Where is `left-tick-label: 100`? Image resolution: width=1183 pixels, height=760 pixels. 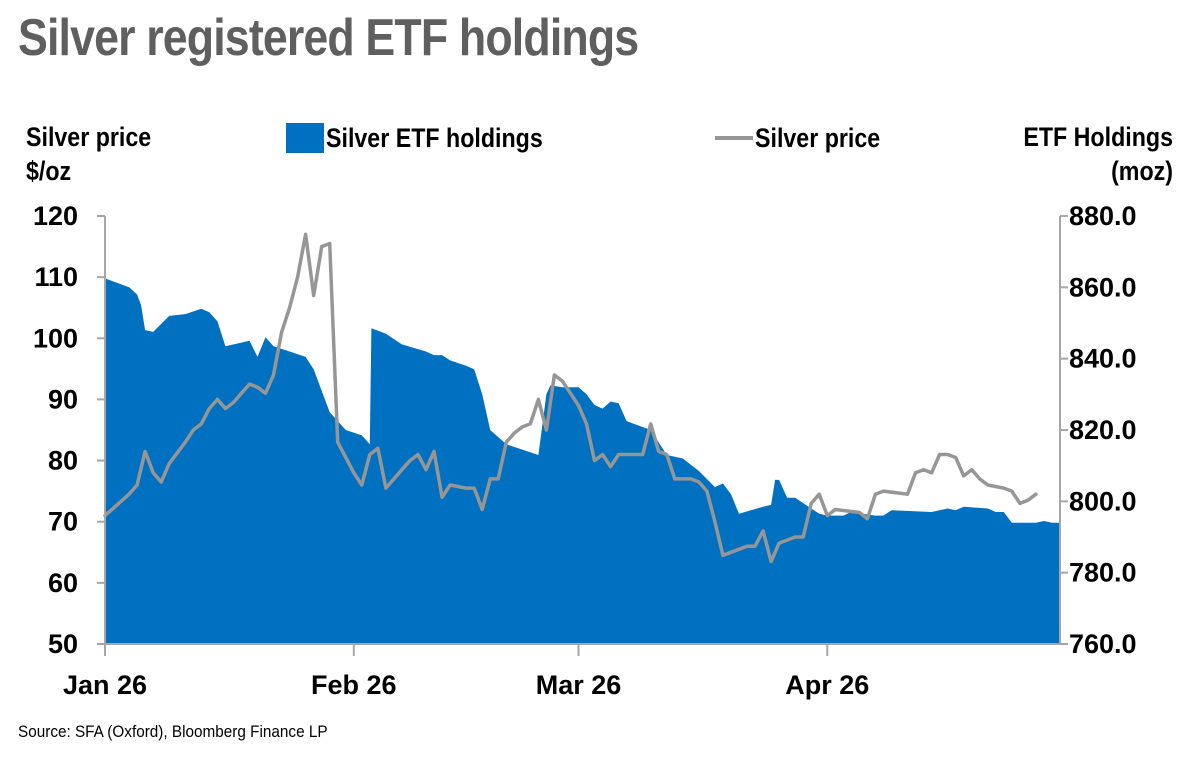 left-tick-label: 100 is located at coordinates (55, 338).